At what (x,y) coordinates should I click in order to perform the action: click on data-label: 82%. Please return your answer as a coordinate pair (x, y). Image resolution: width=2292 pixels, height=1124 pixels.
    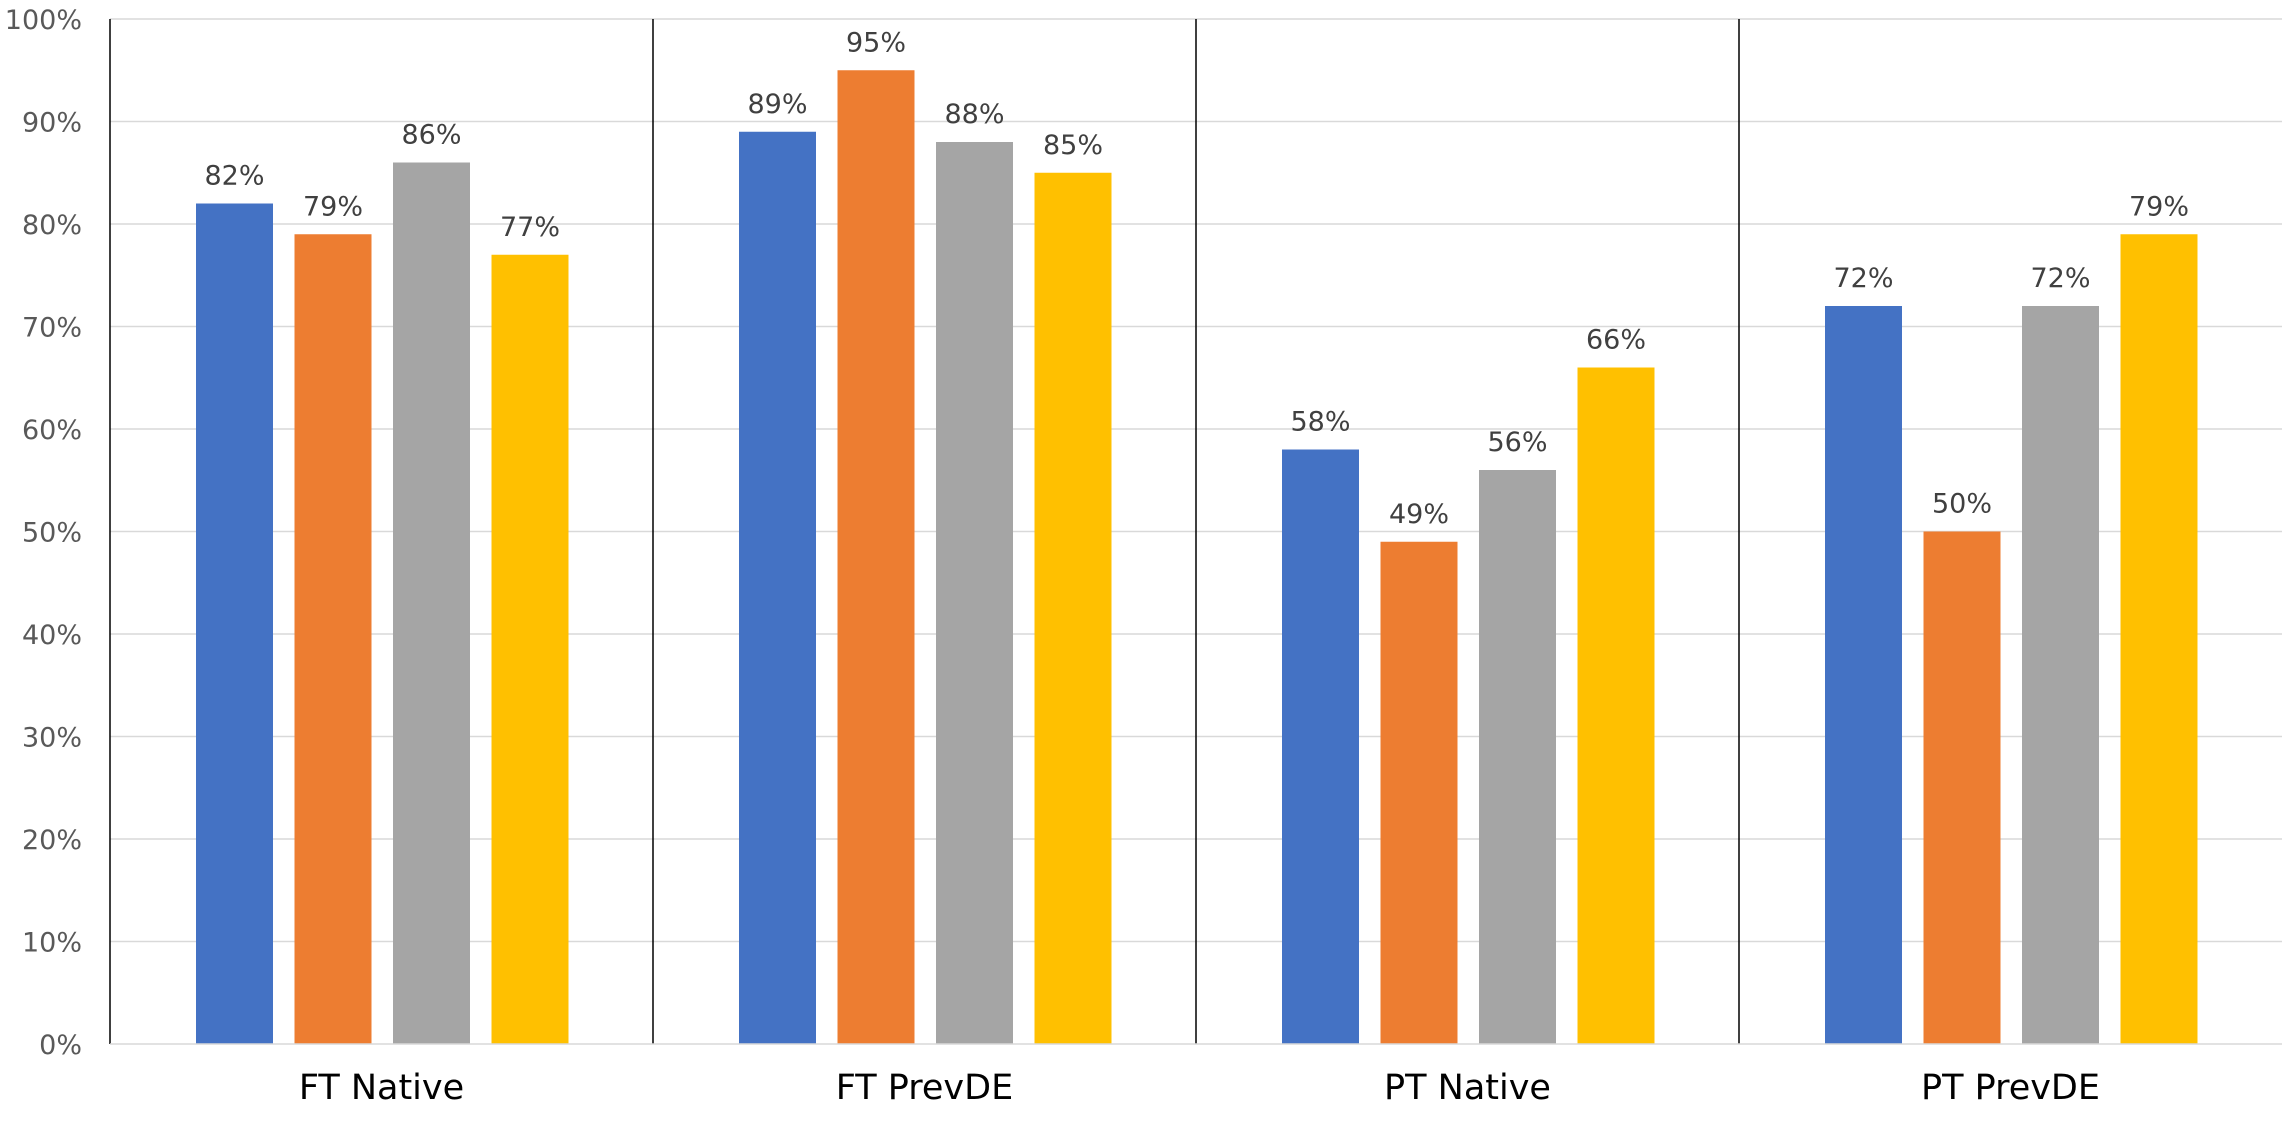
    Looking at the image, I should click on (234, 176).